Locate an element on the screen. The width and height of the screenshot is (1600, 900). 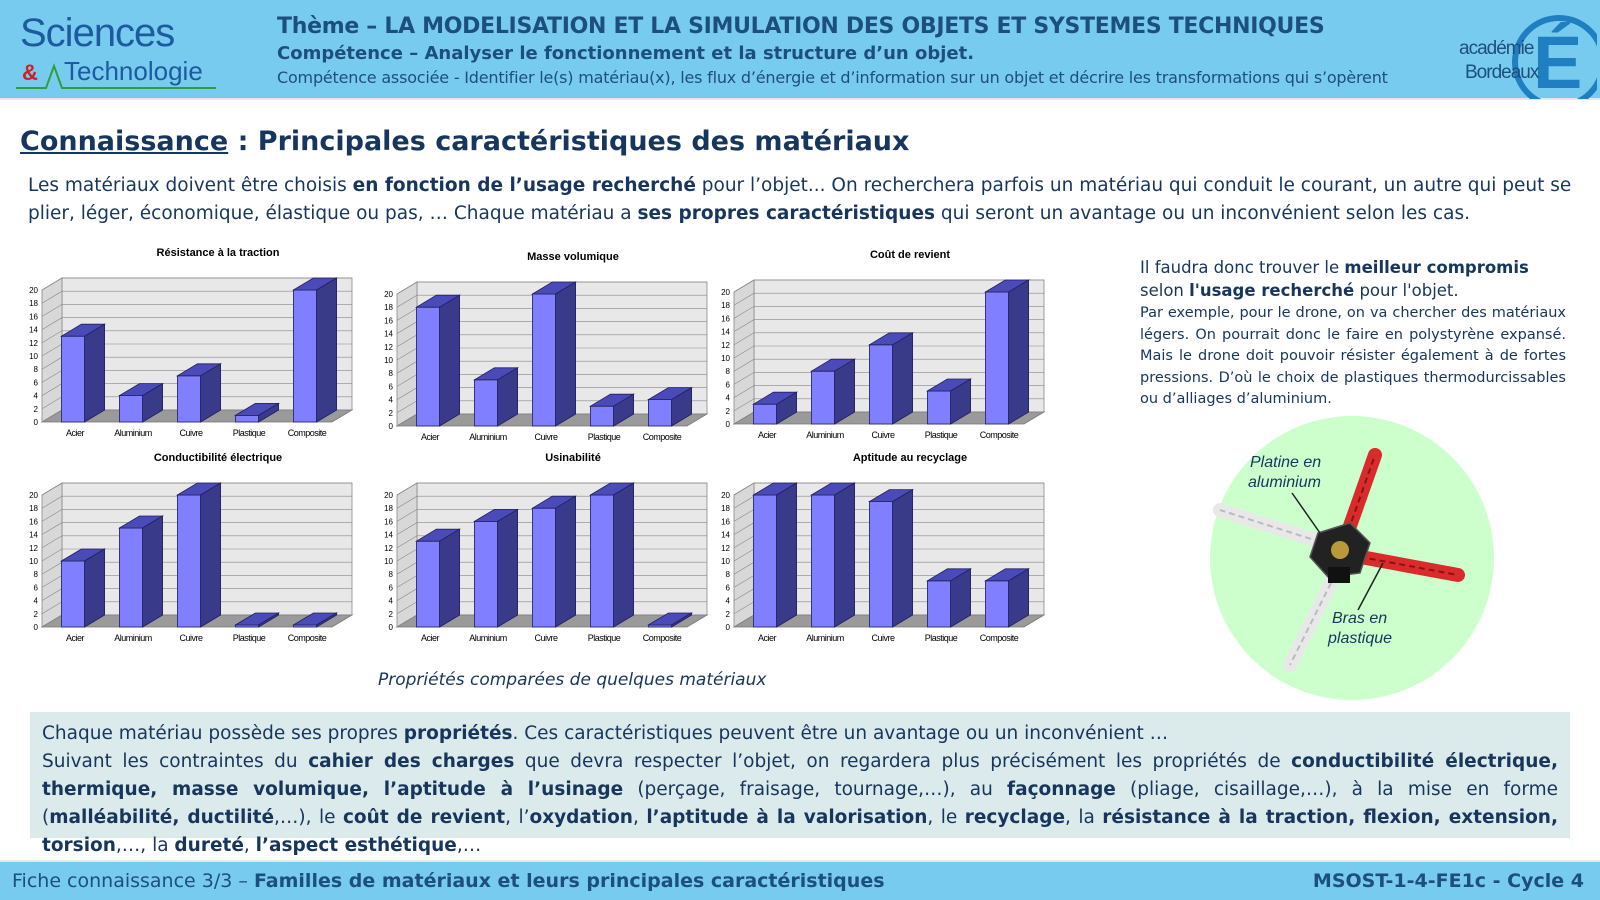
summary-text: Chaque matériau possède ses propres is located at coordinates (223, 733).